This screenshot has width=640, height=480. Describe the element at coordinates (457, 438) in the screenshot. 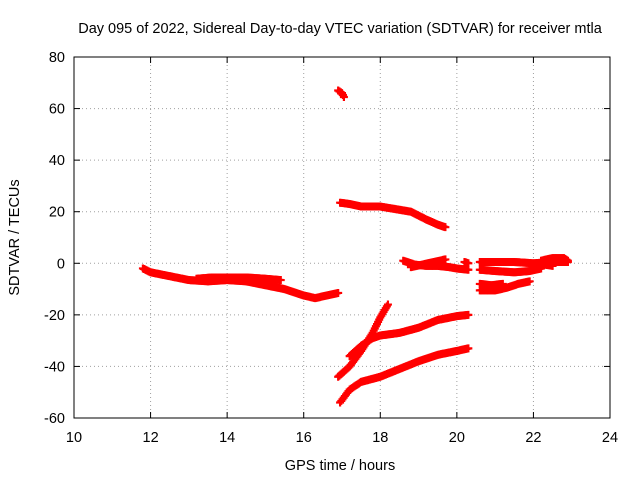

I see `x-tick-label: 20` at that location.